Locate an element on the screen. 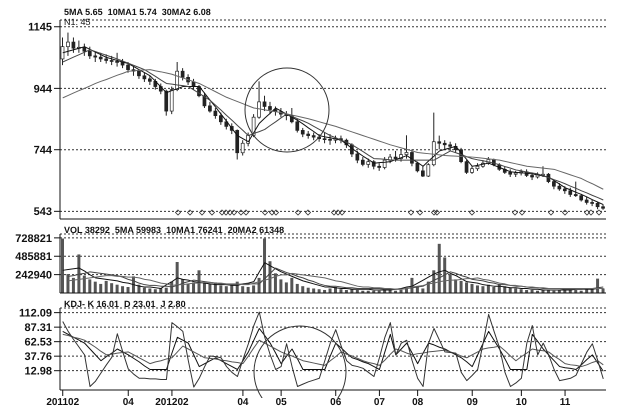 This screenshot has height=416, width=620. y-tick-label: 543 is located at coordinates (43, 212).